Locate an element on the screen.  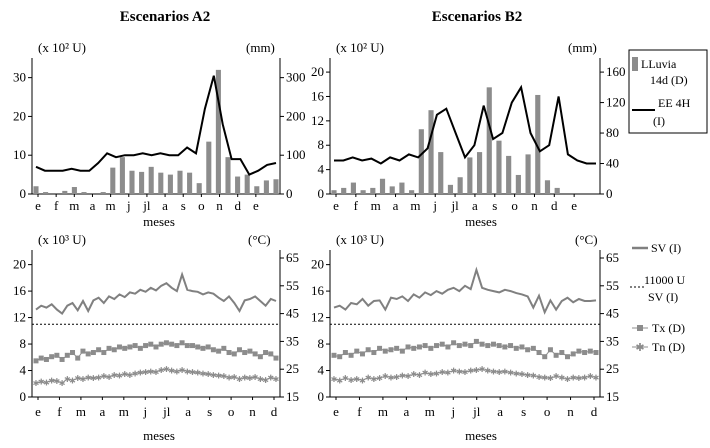
left-tick-label: 4 is located at coordinates (321, 370).